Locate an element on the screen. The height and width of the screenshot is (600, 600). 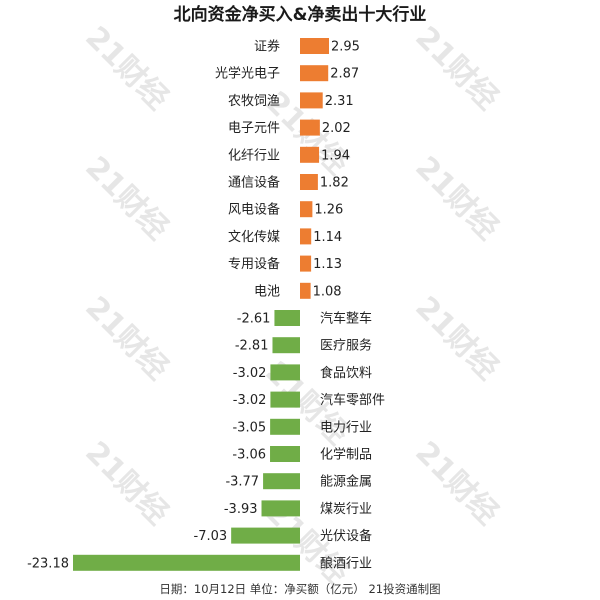
category-label: 能源金属 is located at coordinates (346, 482).